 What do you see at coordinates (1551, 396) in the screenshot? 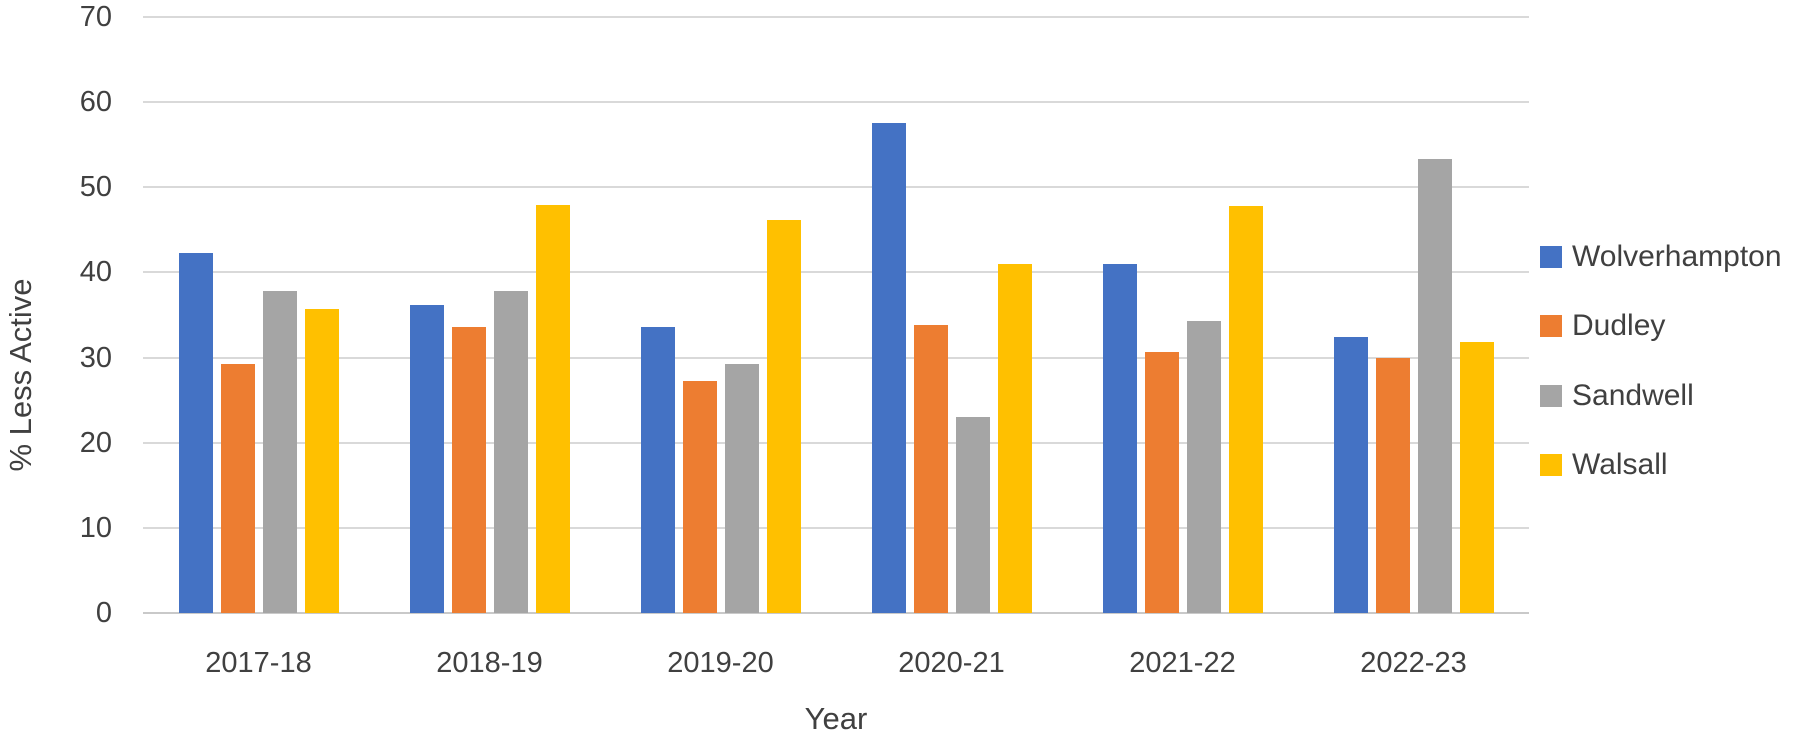
I see `legend-swatch-sandwell` at bounding box center [1551, 396].